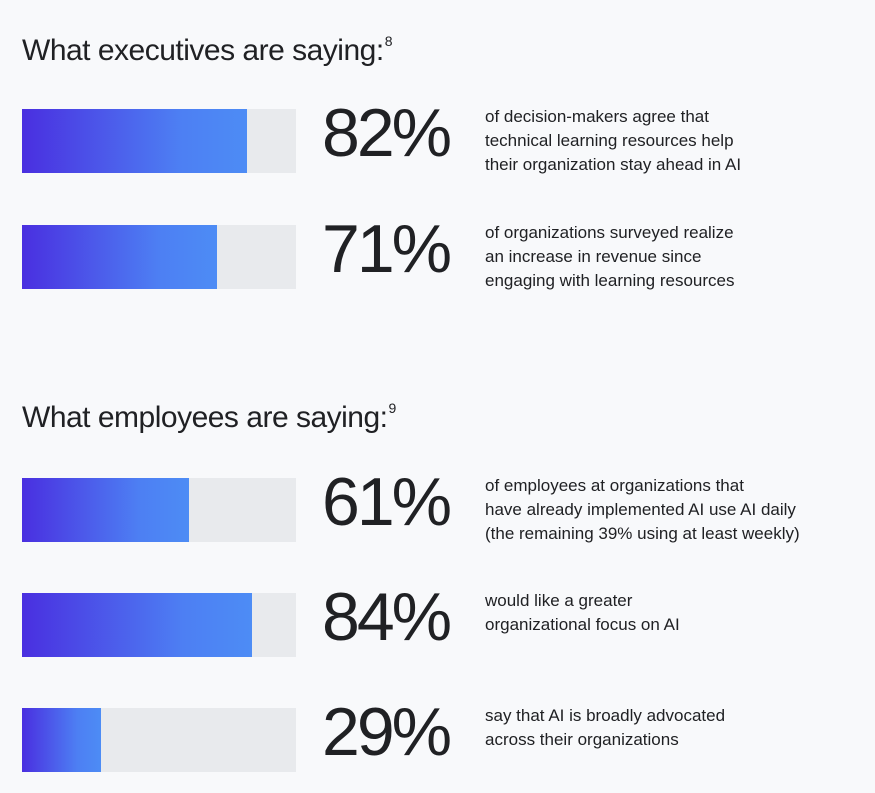  What do you see at coordinates (387, 133) in the screenshot?
I see `percent-value: 82%` at bounding box center [387, 133].